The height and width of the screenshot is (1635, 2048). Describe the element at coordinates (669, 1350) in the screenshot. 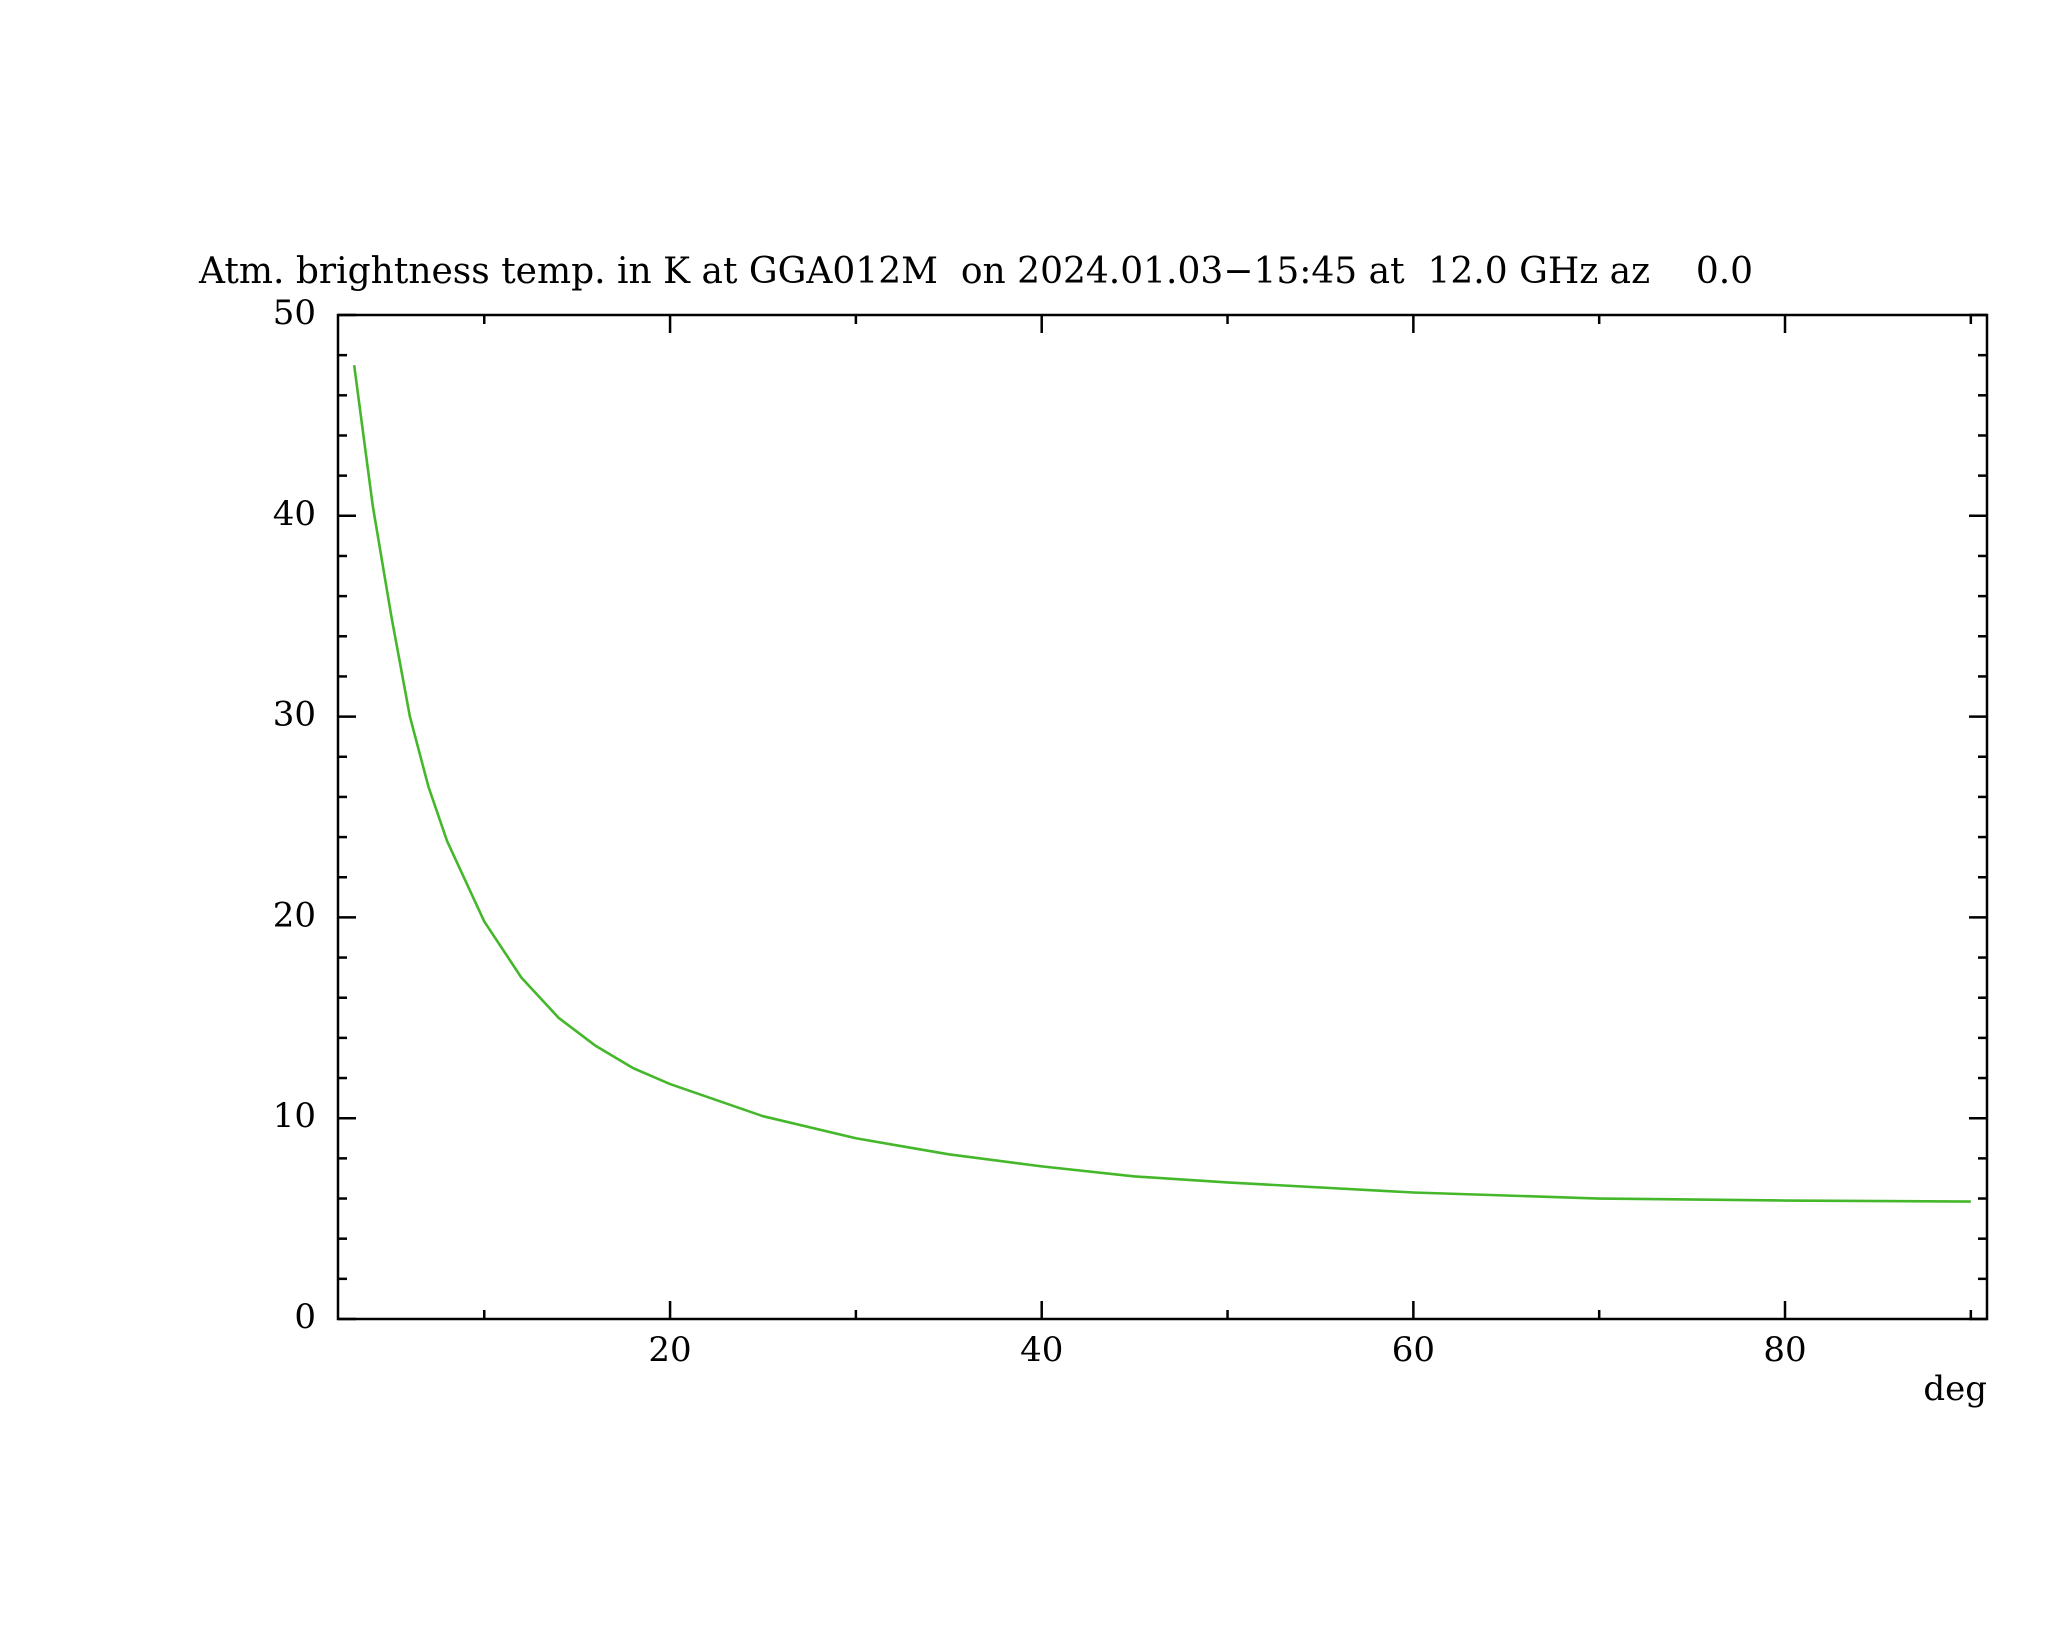

I see `x-tick-label: 20` at that location.